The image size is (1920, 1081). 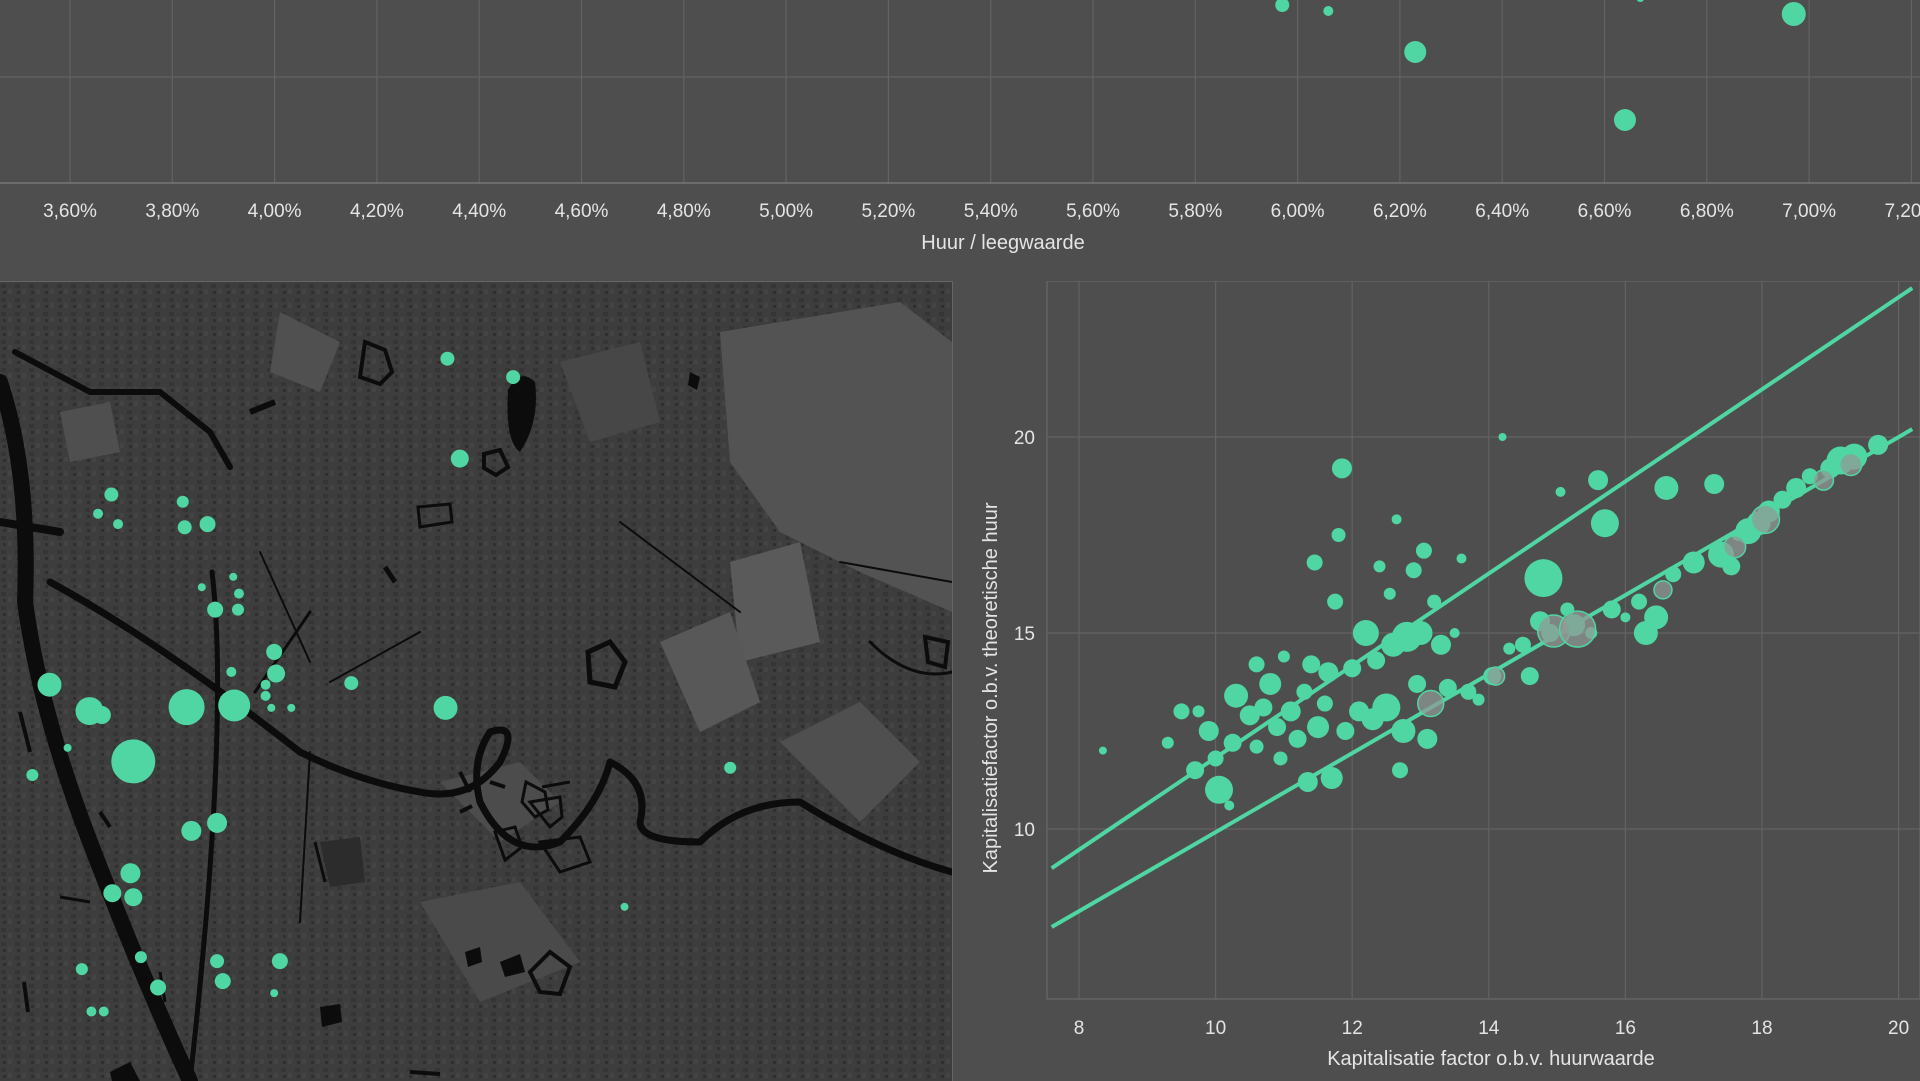 I want to click on x-tick-label: 5,60%, so click(x=1093, y=211).